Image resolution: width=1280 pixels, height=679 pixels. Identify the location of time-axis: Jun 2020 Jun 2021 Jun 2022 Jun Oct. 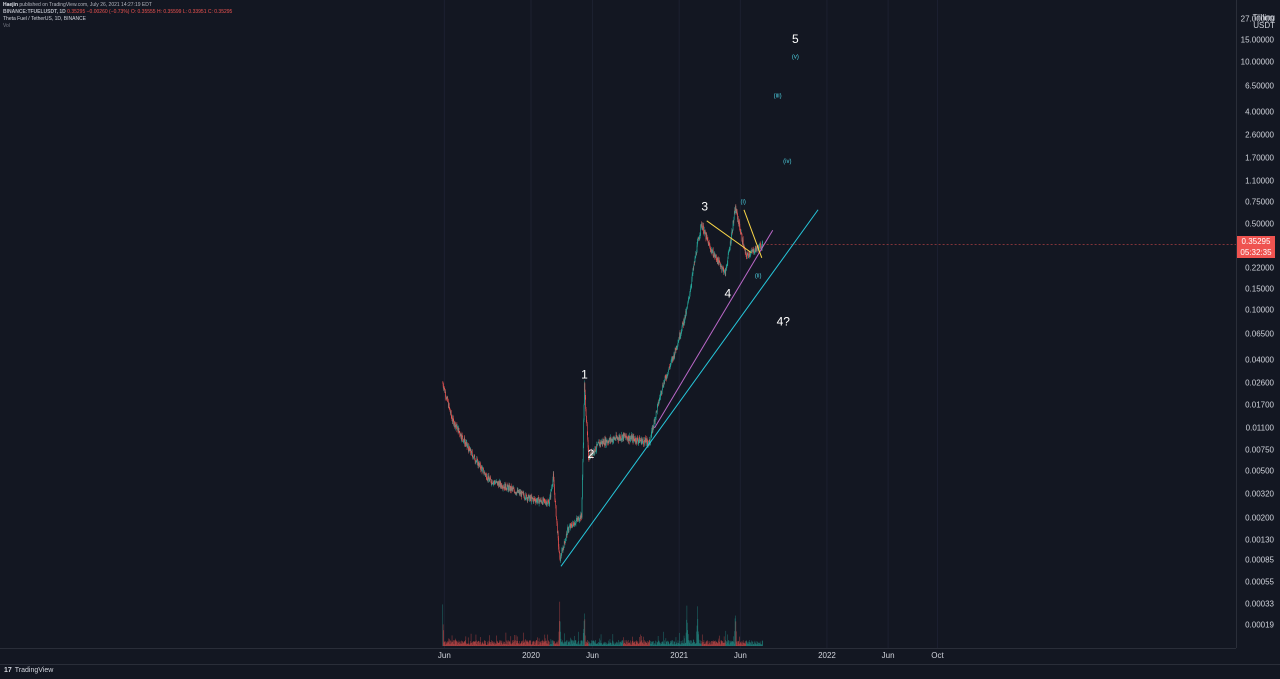
(618, 656).